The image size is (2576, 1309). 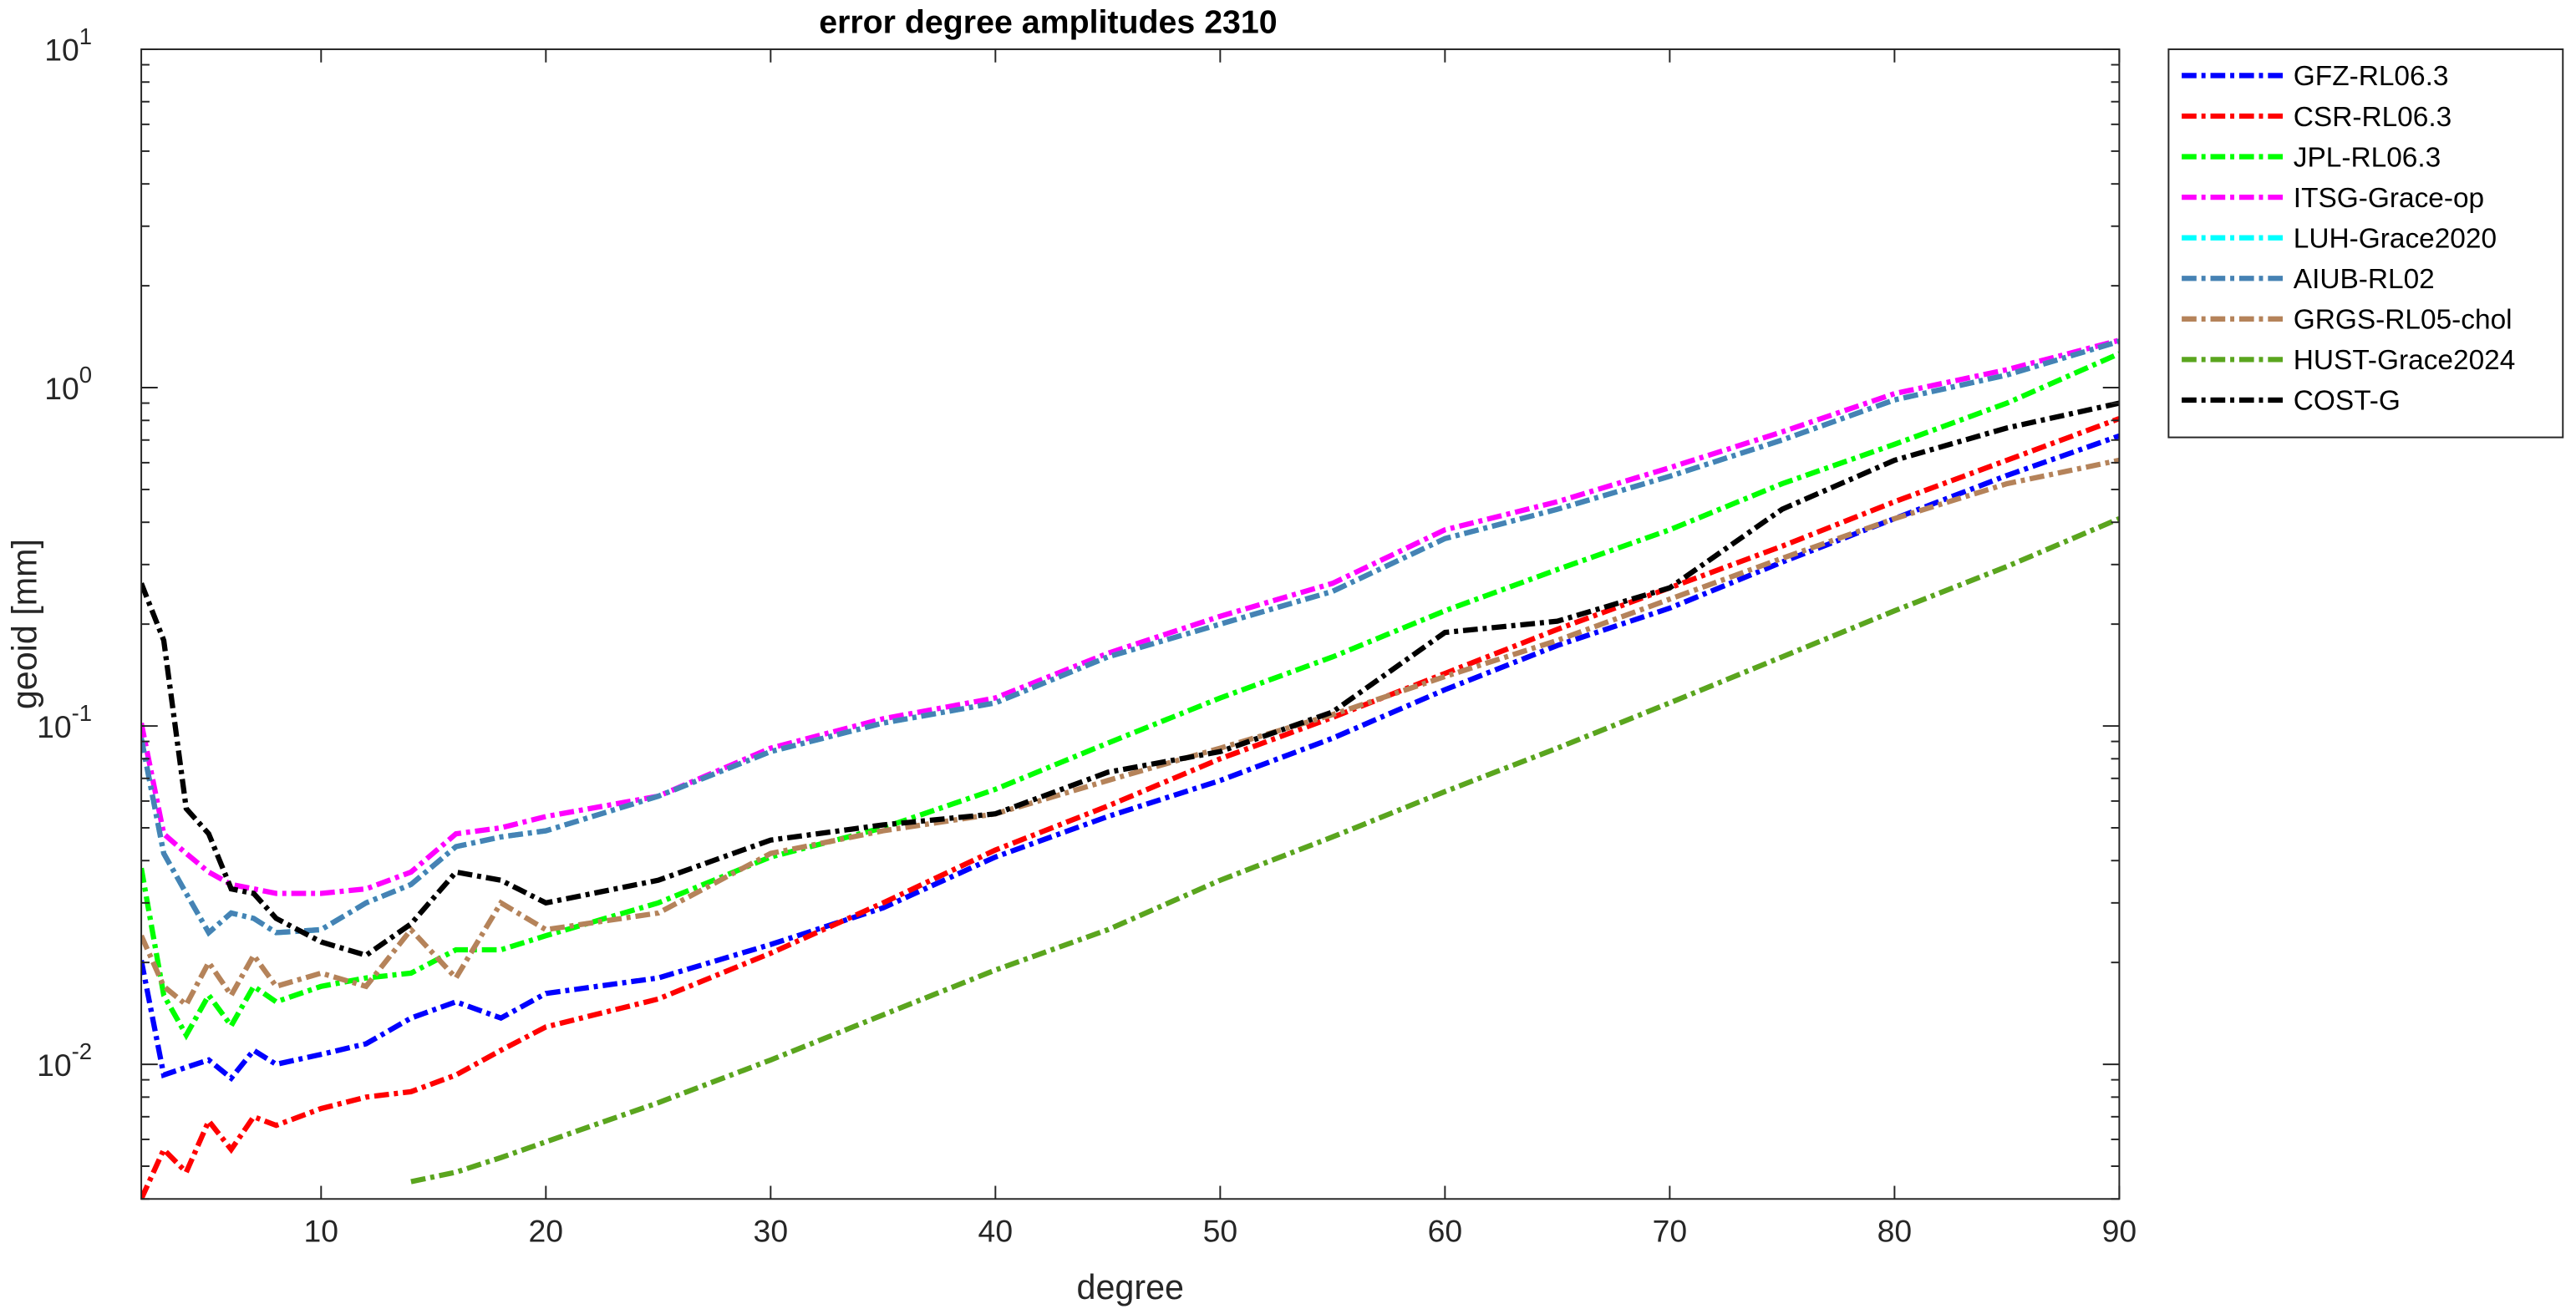 What do you see at coordinates (2364, 279) in the screenshot?
I see `legend-label: AIUB-RL02` at bounding box center [2364, 279].